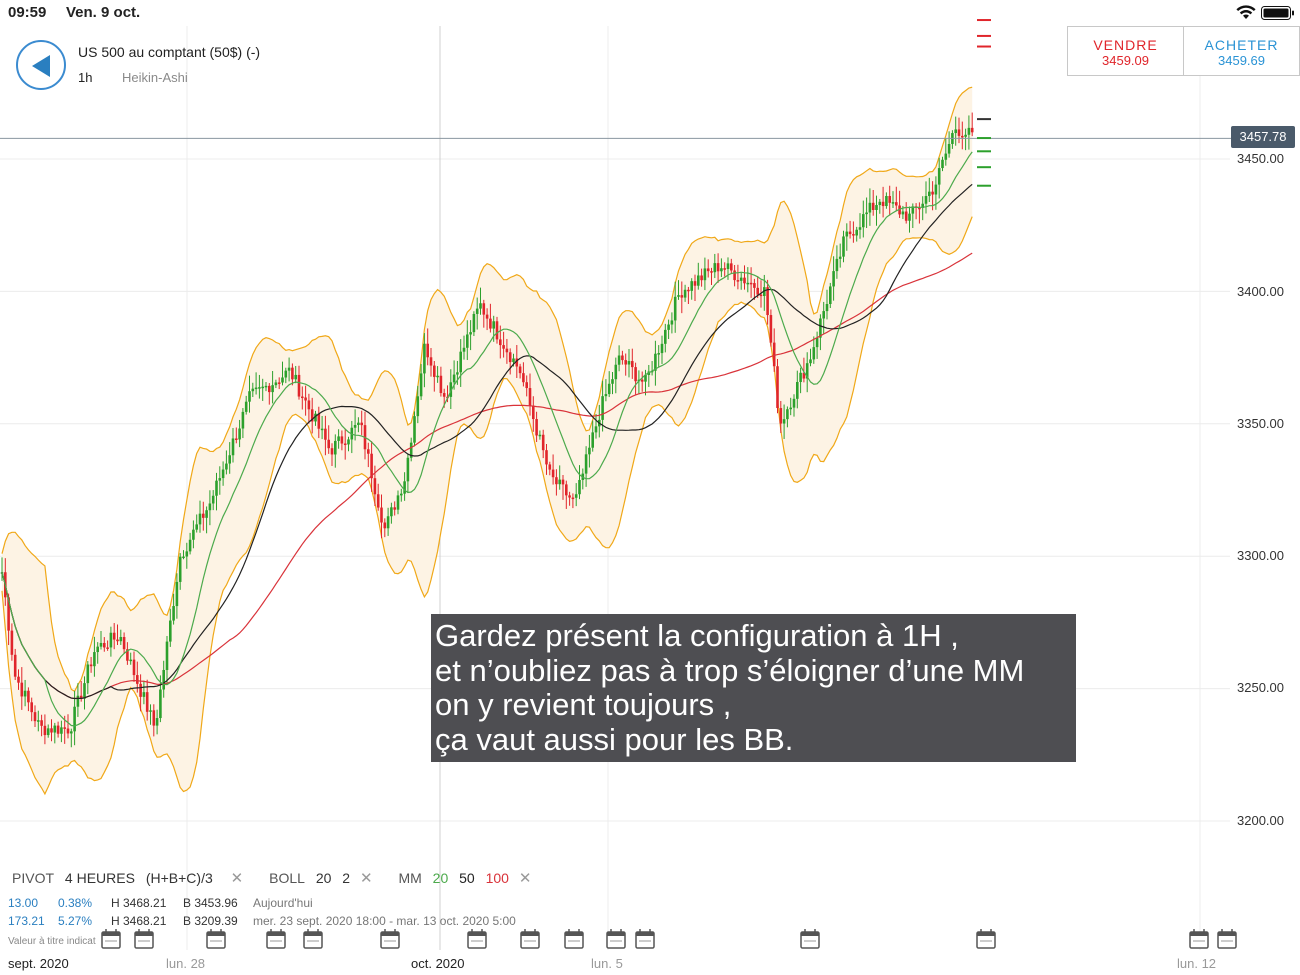 The width and height of the screenshot is (1300, 975). Describe the element at coordinates (525, 878) in the screenshot. I see `mm-close-icon: ✕` at that location.